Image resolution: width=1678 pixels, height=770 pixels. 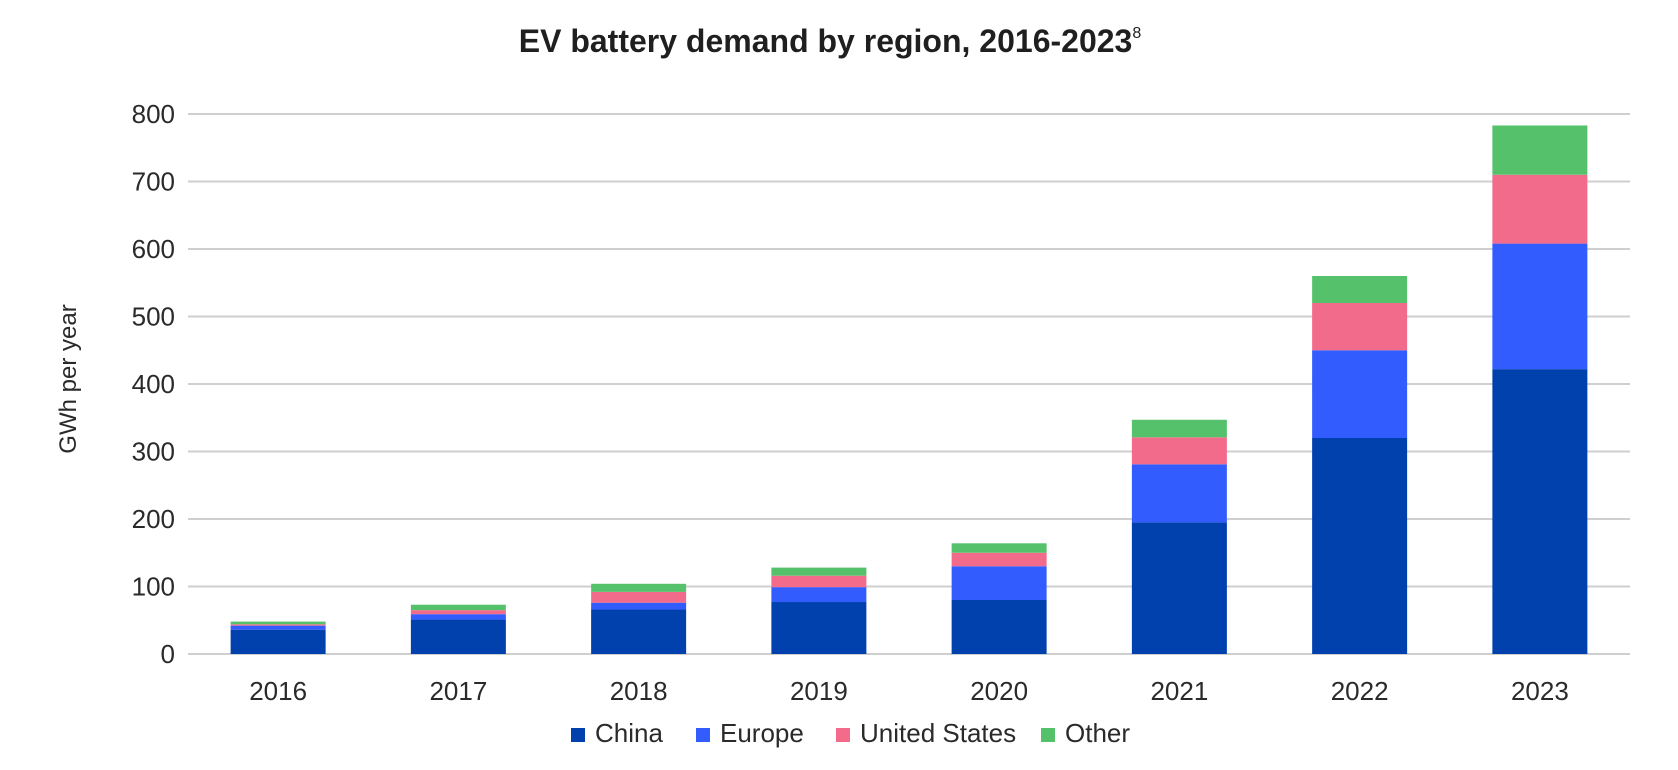 What do you see at coordinates (999, 627) in the screenshot?
I see `bar-china-2020` at bounding box center [999, 627].